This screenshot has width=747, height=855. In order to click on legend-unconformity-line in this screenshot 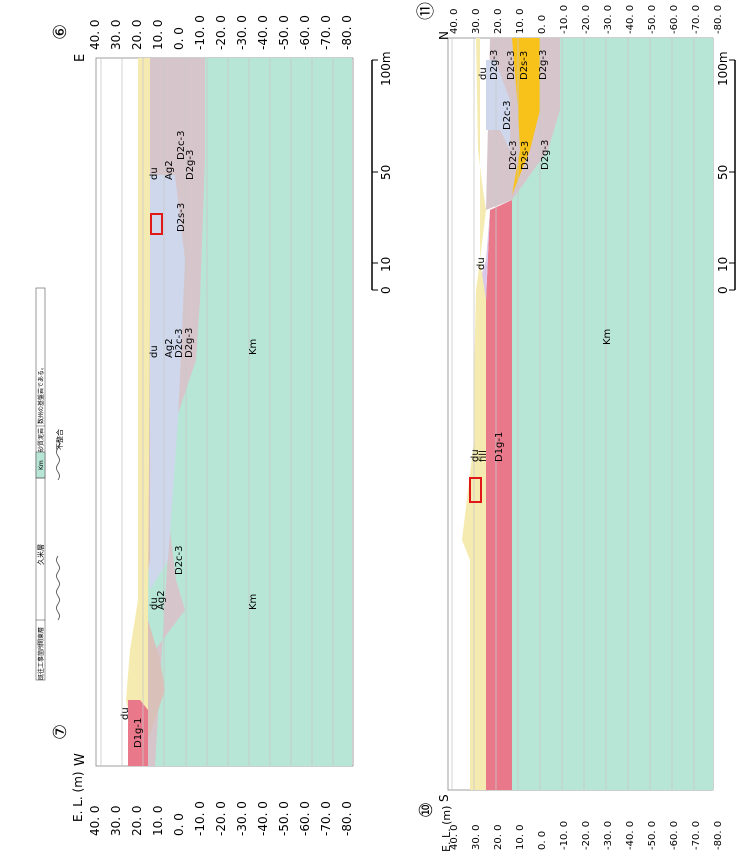, I will do `click(58, 588)`.